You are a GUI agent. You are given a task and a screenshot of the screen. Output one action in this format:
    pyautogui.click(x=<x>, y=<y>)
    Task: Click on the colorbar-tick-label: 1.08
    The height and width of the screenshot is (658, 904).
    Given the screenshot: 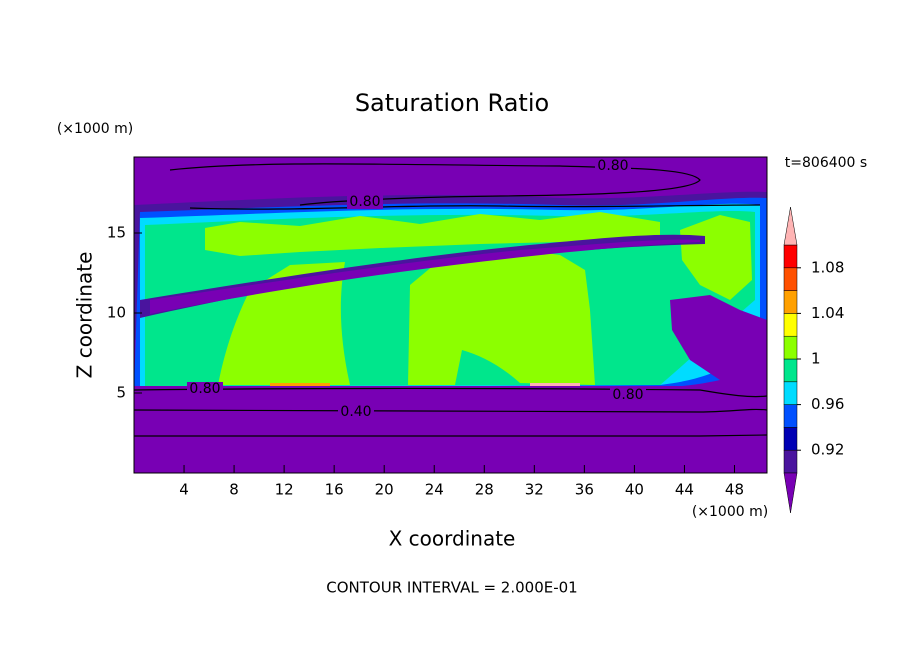 What is the action you would take?
    pyautogui.click(x=827, y=267)
    